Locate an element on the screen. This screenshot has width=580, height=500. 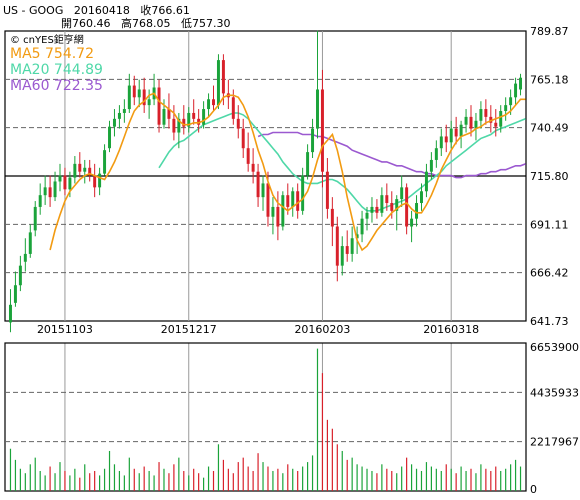
date-tick-label: 20160318 is located at coordinates (451, 329).